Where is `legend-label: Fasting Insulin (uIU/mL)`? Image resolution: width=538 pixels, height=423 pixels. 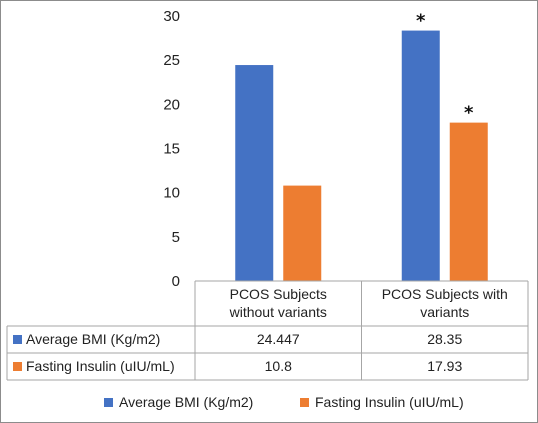
legend-label: Fasting Insulin (uIU/mL) is located at coordinates (389, 402).